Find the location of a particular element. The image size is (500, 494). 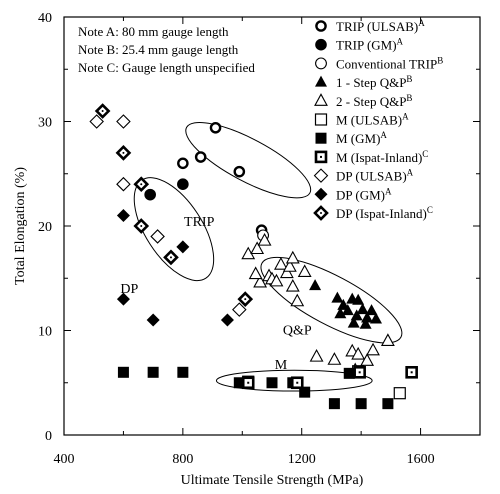

series-2-step-q-p is located at coordinates (318, 304).